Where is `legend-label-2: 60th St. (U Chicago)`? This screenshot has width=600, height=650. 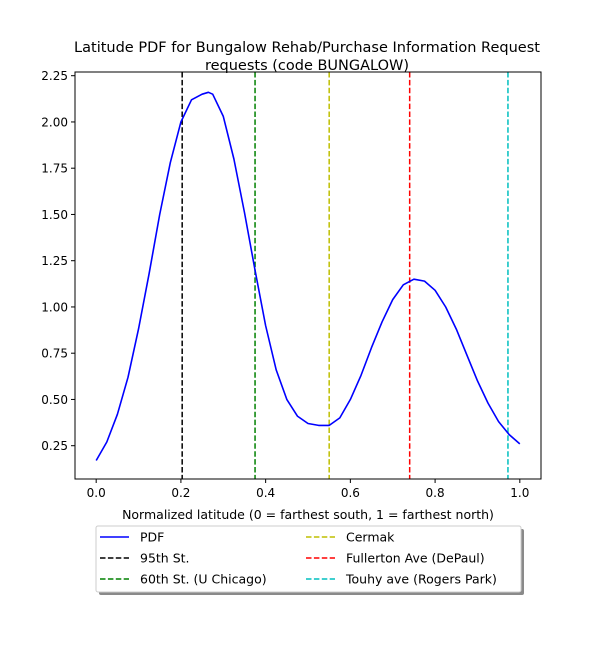 legend-label-2: 60th St. (U Chicago) is located at coordinates (203, 579).